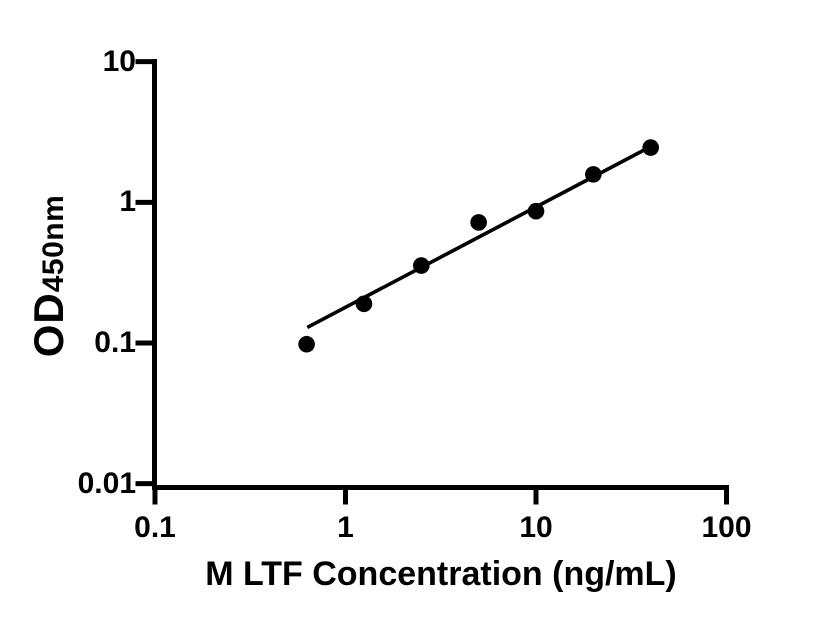 The width and height of the screenshot is (816, 640). I want to click on x-tick-label: 10, so click(536, 527).